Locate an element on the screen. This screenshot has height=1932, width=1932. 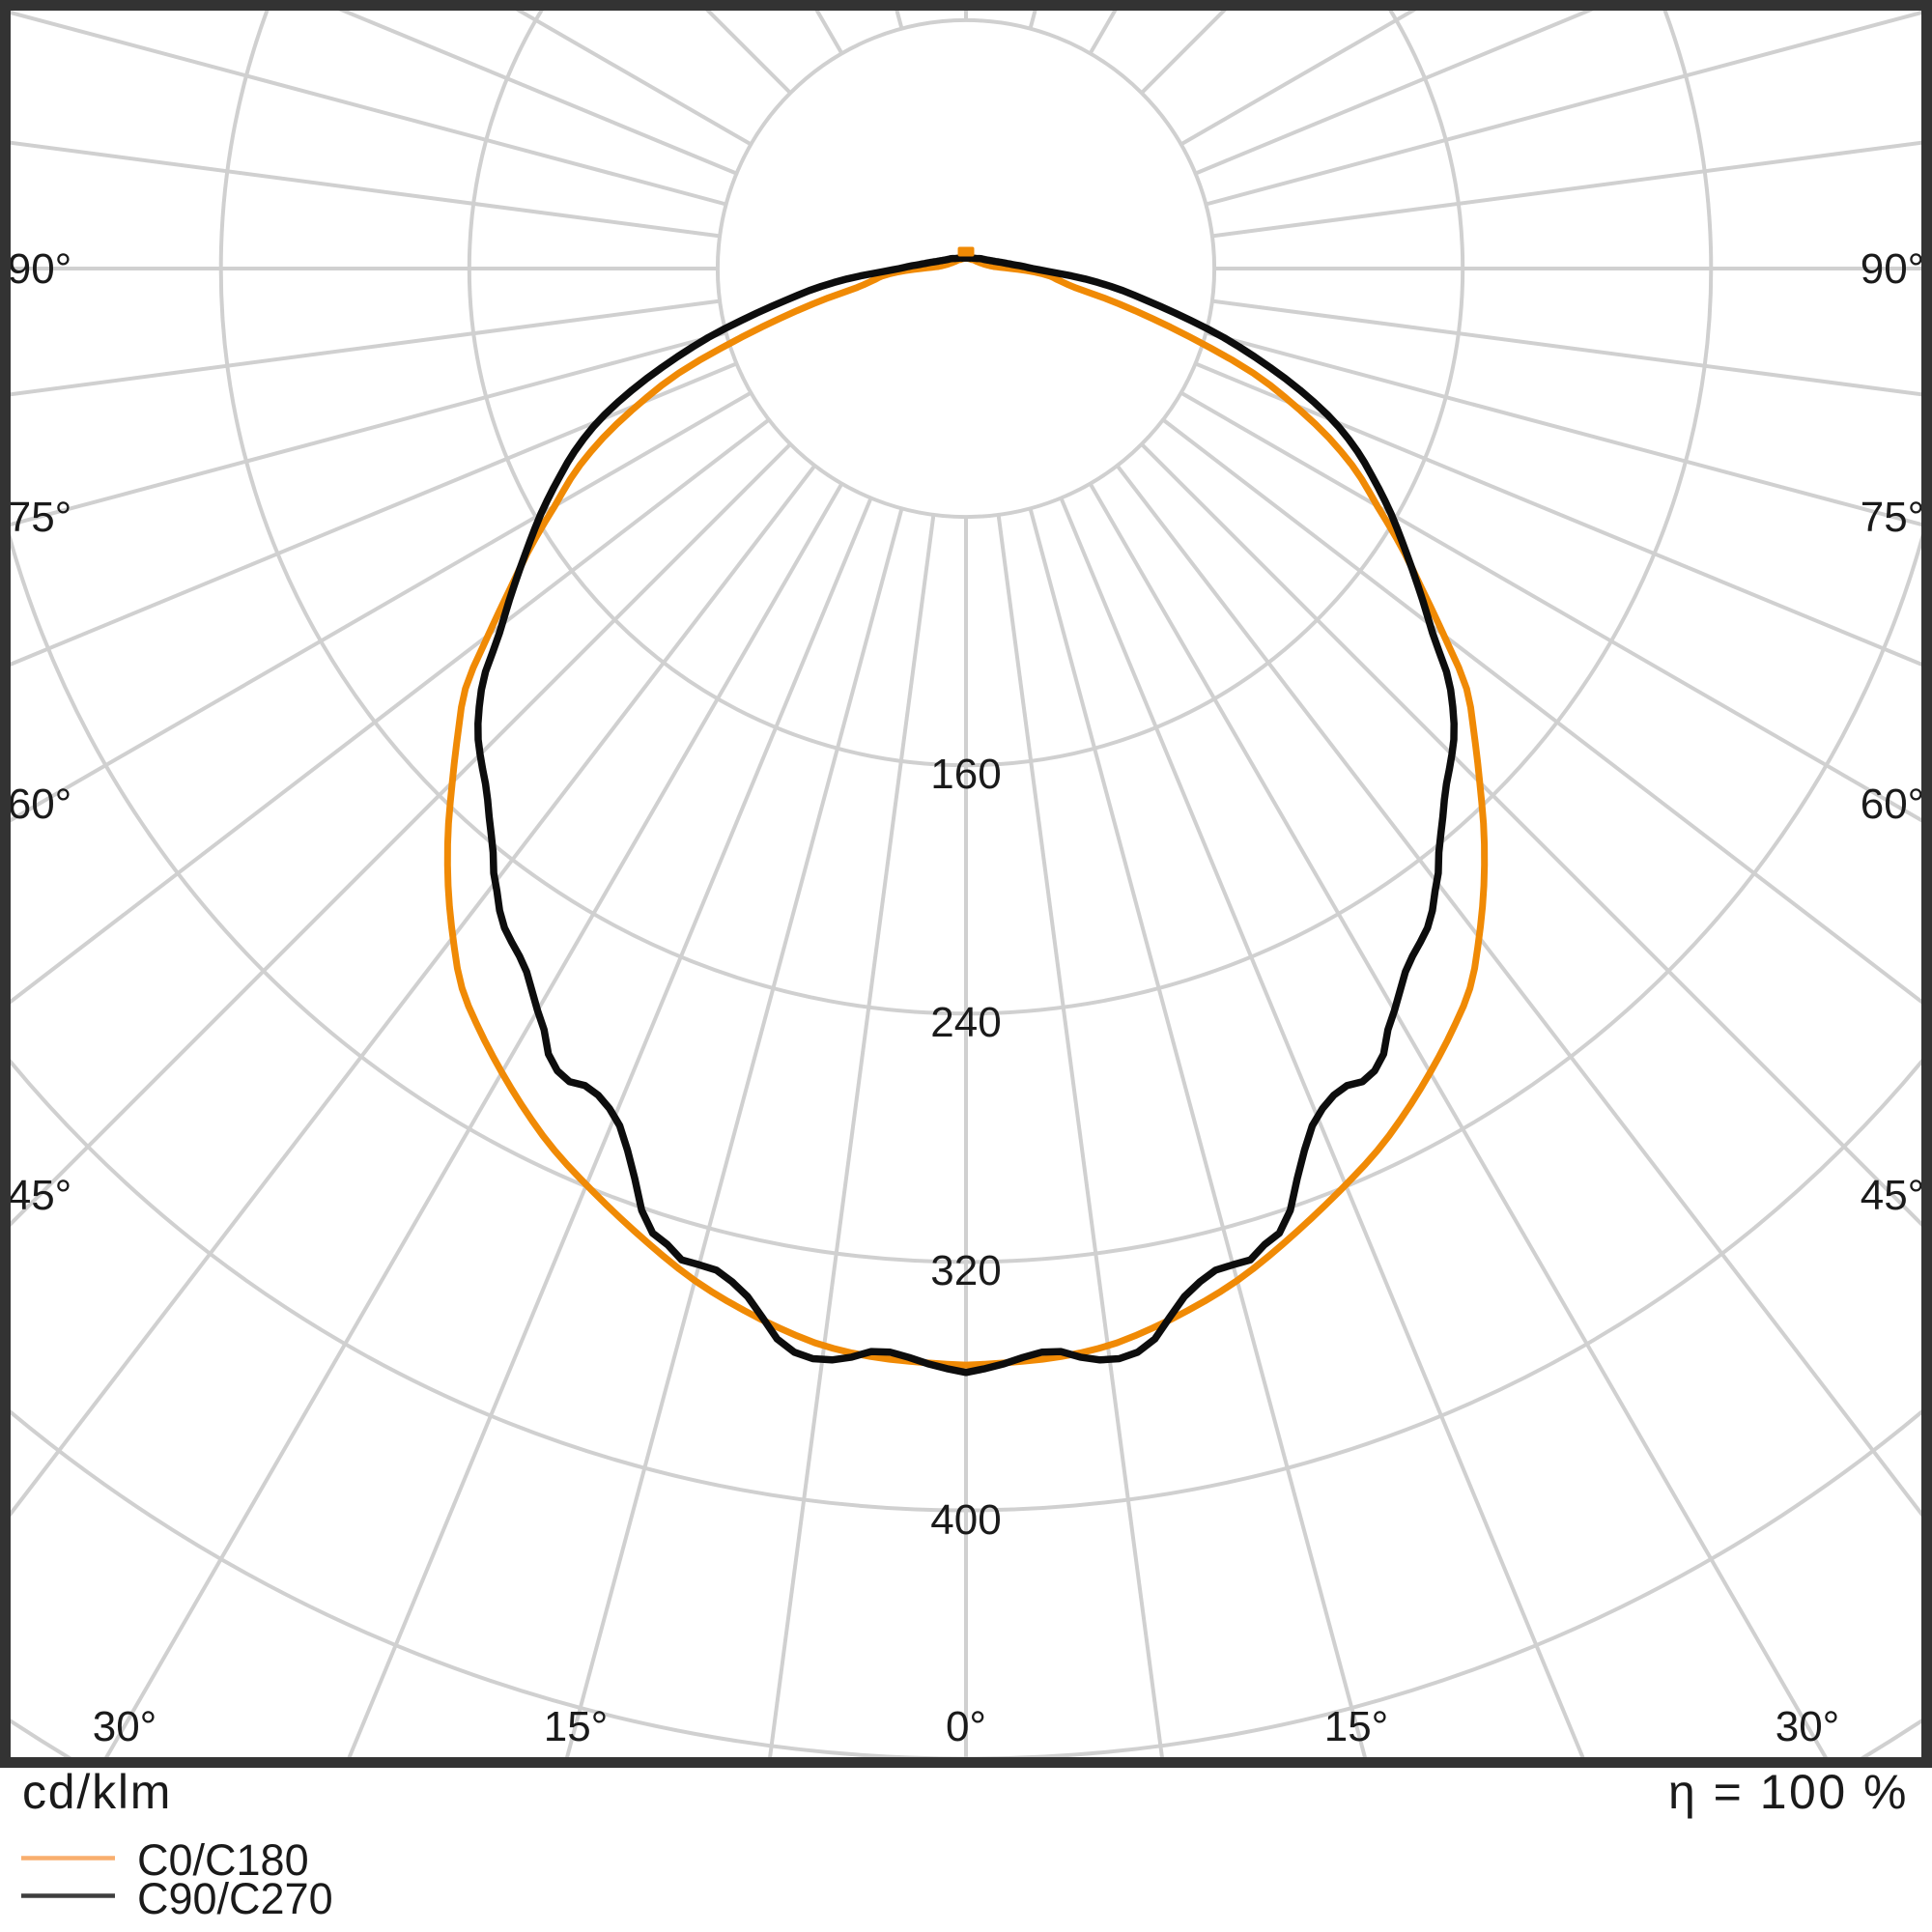
svg-text: 160 is located at coordinates (965, 774).